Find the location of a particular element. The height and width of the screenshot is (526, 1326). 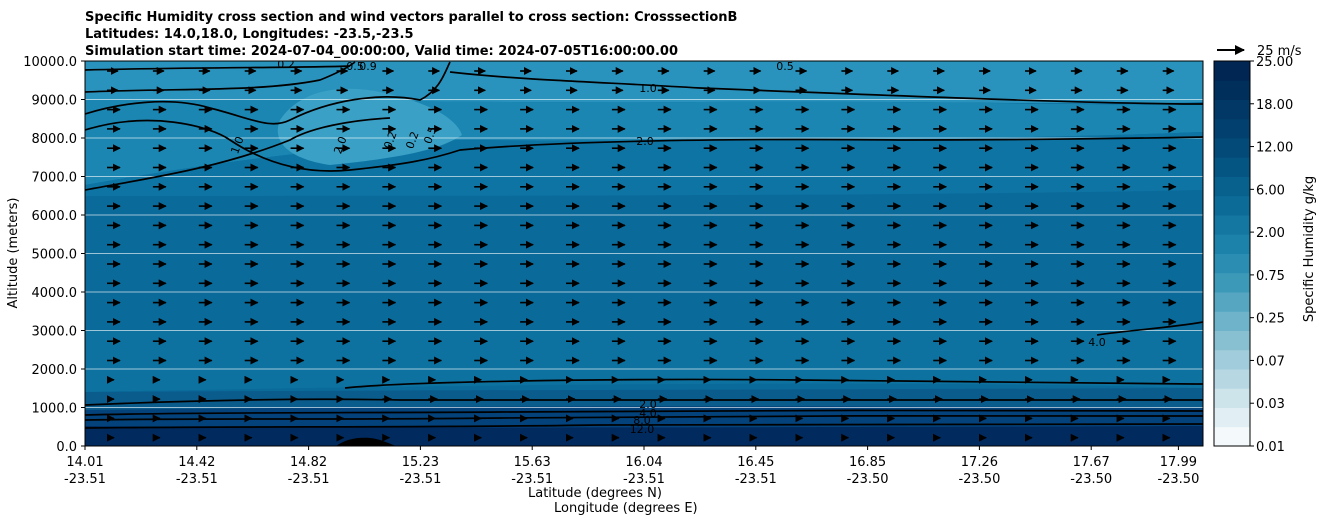

x-axis-label-longitude: Longitude (degrees E) is located at coordinates (626, 508).